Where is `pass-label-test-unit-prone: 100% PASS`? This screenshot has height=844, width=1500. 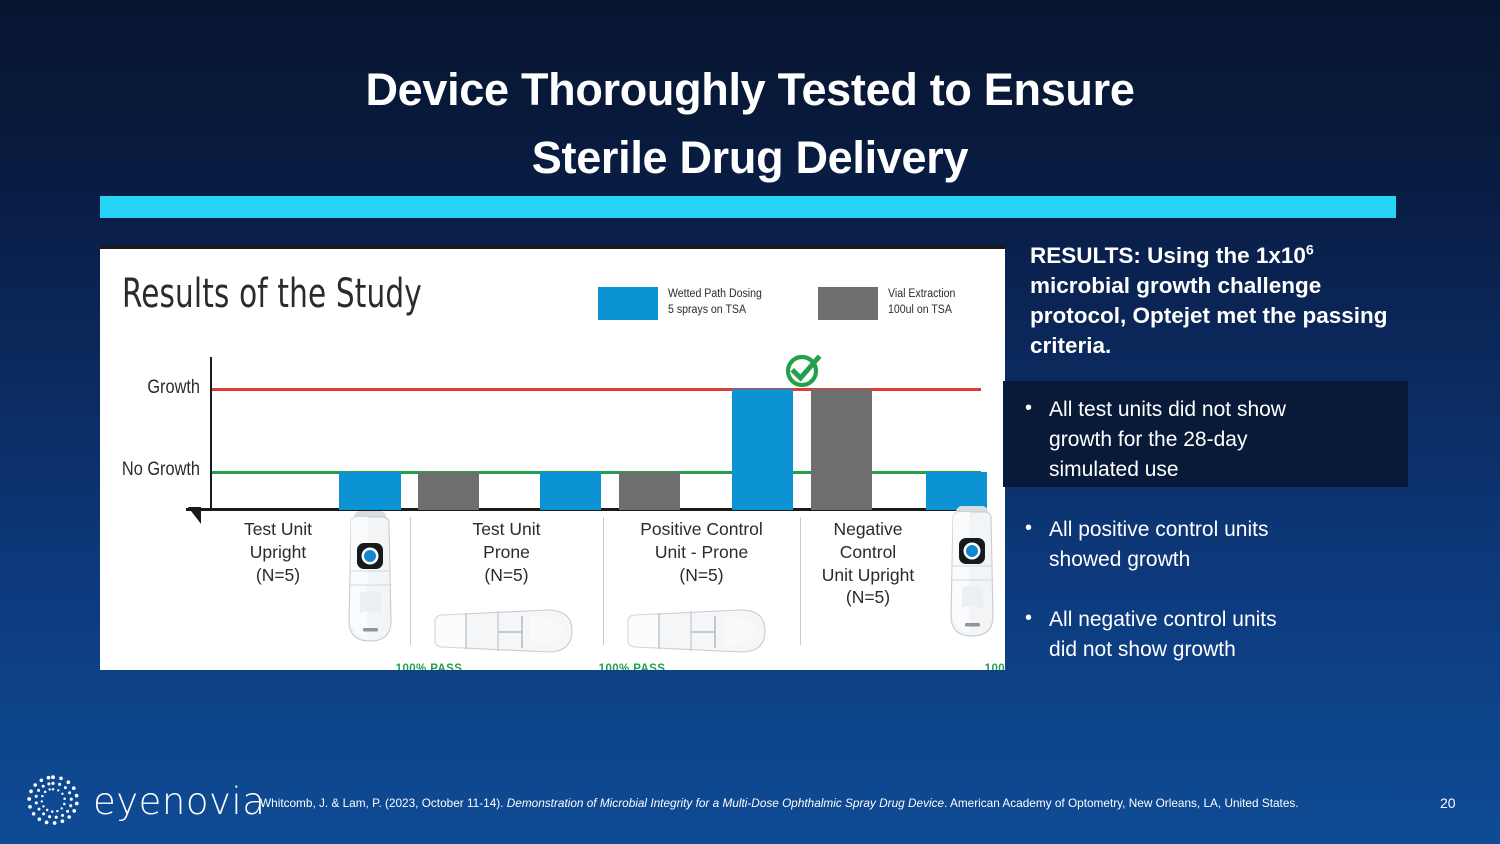
pass-label-test-unit-prone: 100% PASS is located at coordinates (632, 666).